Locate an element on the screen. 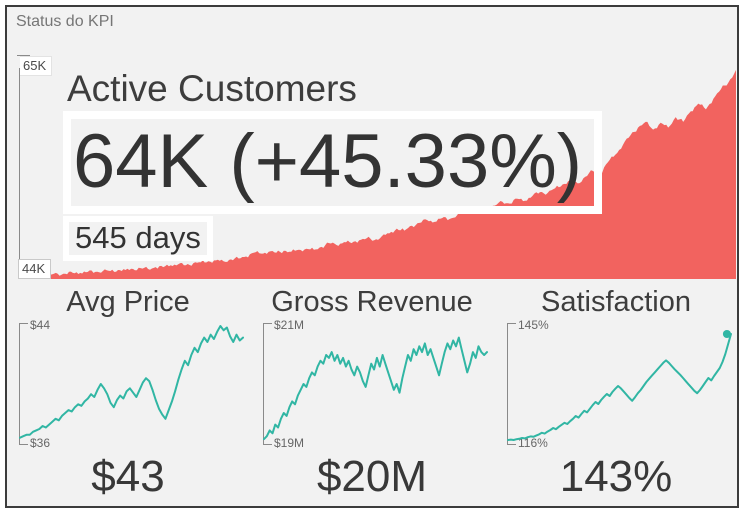  main-y-axis-bracket is located at coordinates (23, 169).